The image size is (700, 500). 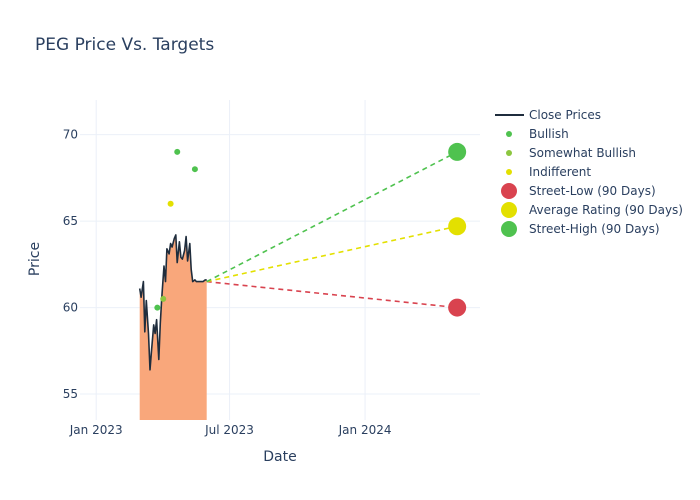 What do you see at coordinates (229, 430) in the screenshot?
I see `x-tick-label: Jul 2023` at bounding box center [229, 430].